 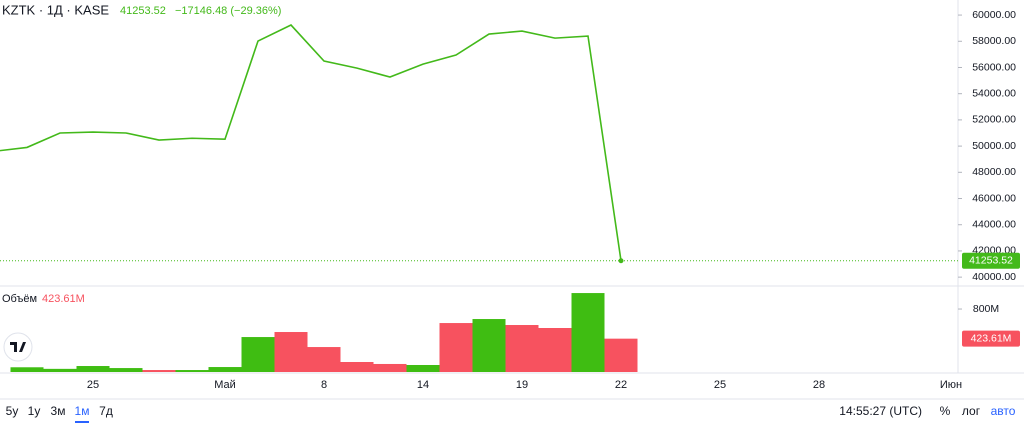 What do you see at coordinates (12, 411) in the screenshot?
I see `range-button: 5y` at bounding box center [12, 411].